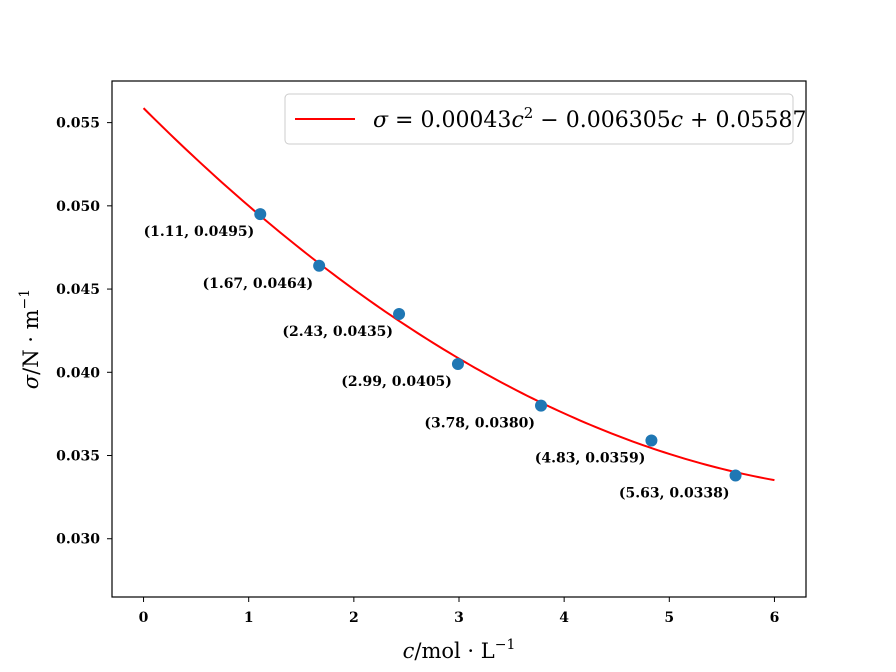  What do you see at coordinates (84, 332) in the screenshot?
I see `y-axis-ticks: 0.030 0.035 0.040 0.045 0.050 0.055` at bounding box center [84, 332].